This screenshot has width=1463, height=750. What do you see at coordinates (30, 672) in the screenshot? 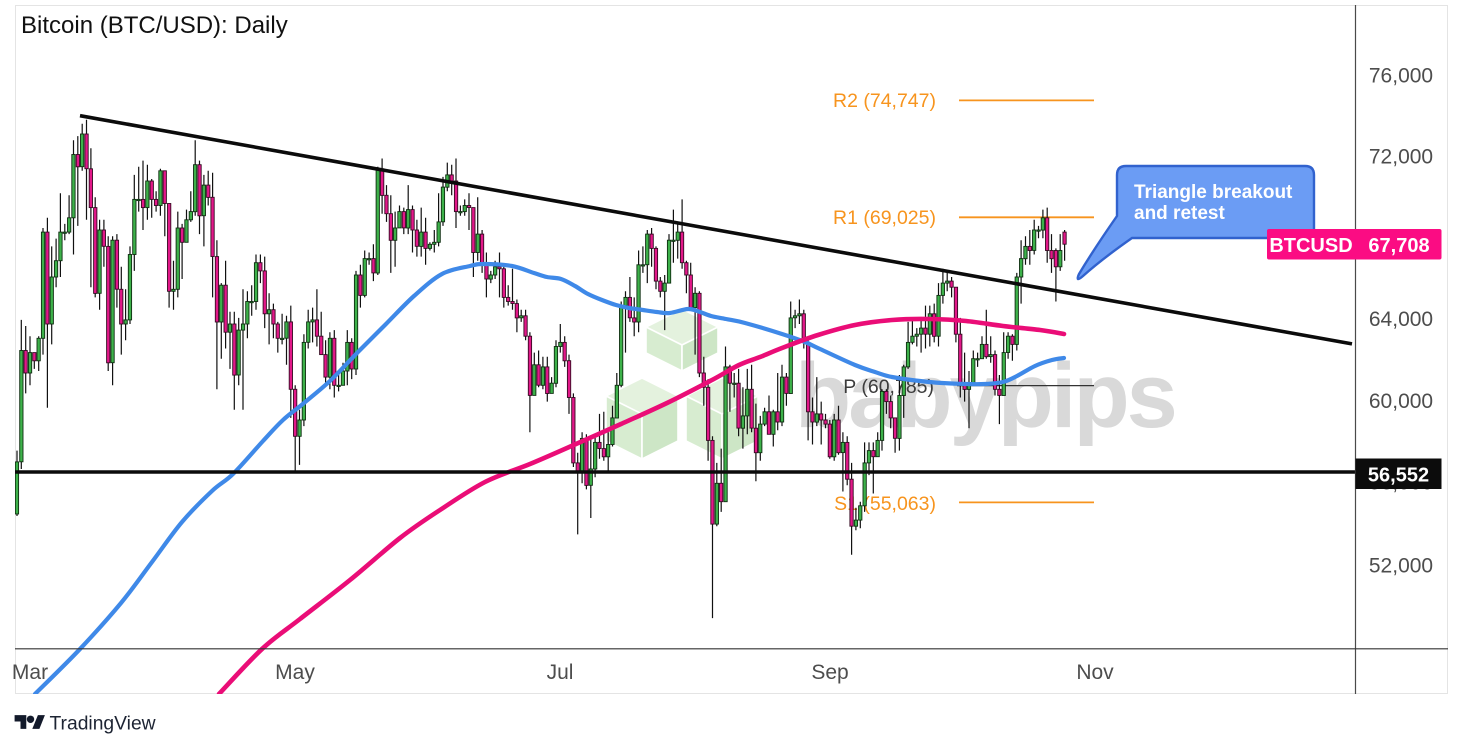
I see `svg-text: Mar` at bounding box center [30, 672].